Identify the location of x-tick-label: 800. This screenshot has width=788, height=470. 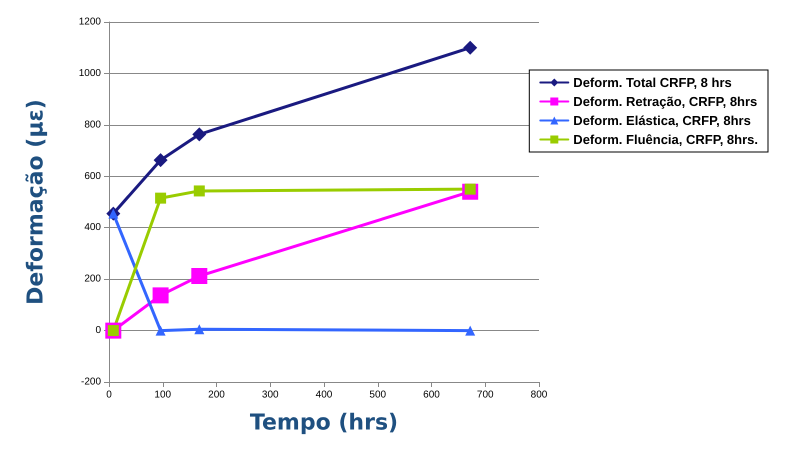
(539, 395).